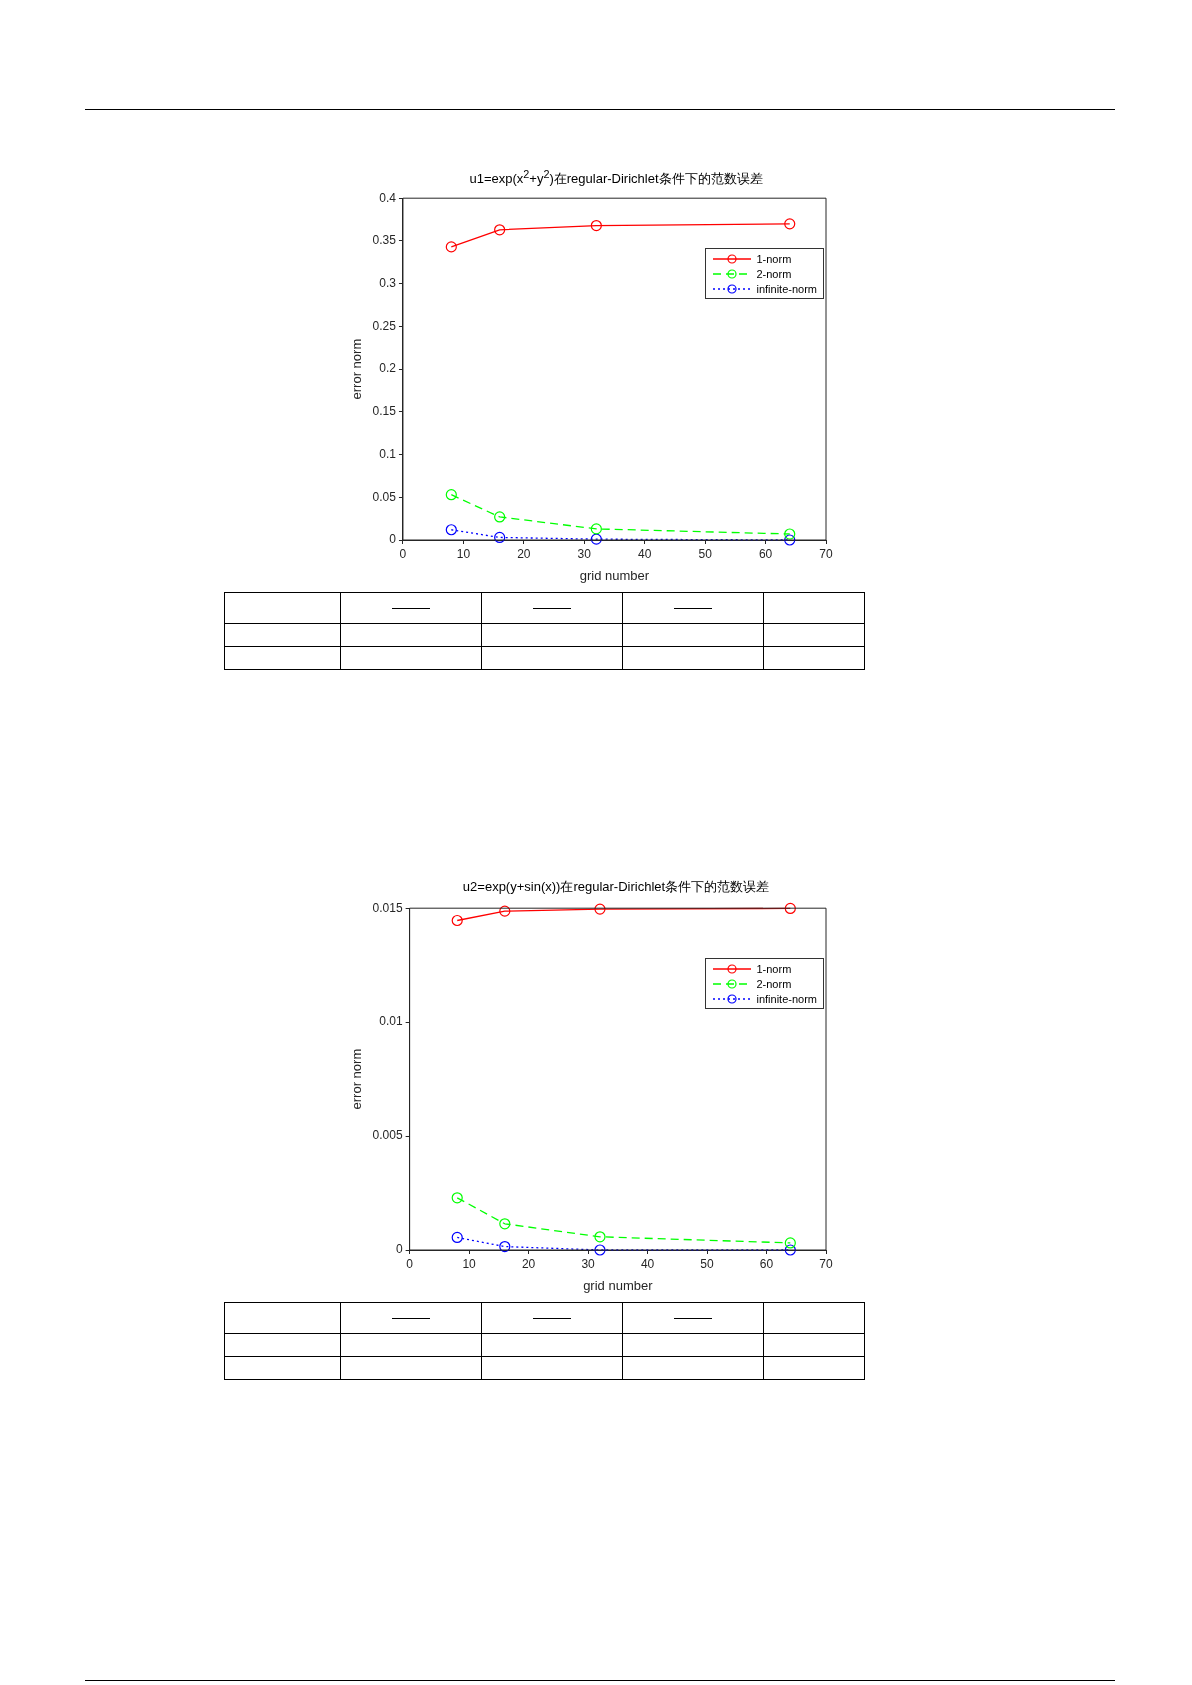  What do you see at coordinates (410, 1263) in the screenshot?
I see `x-tick-label: 0` at bounding box center [410, 1263].